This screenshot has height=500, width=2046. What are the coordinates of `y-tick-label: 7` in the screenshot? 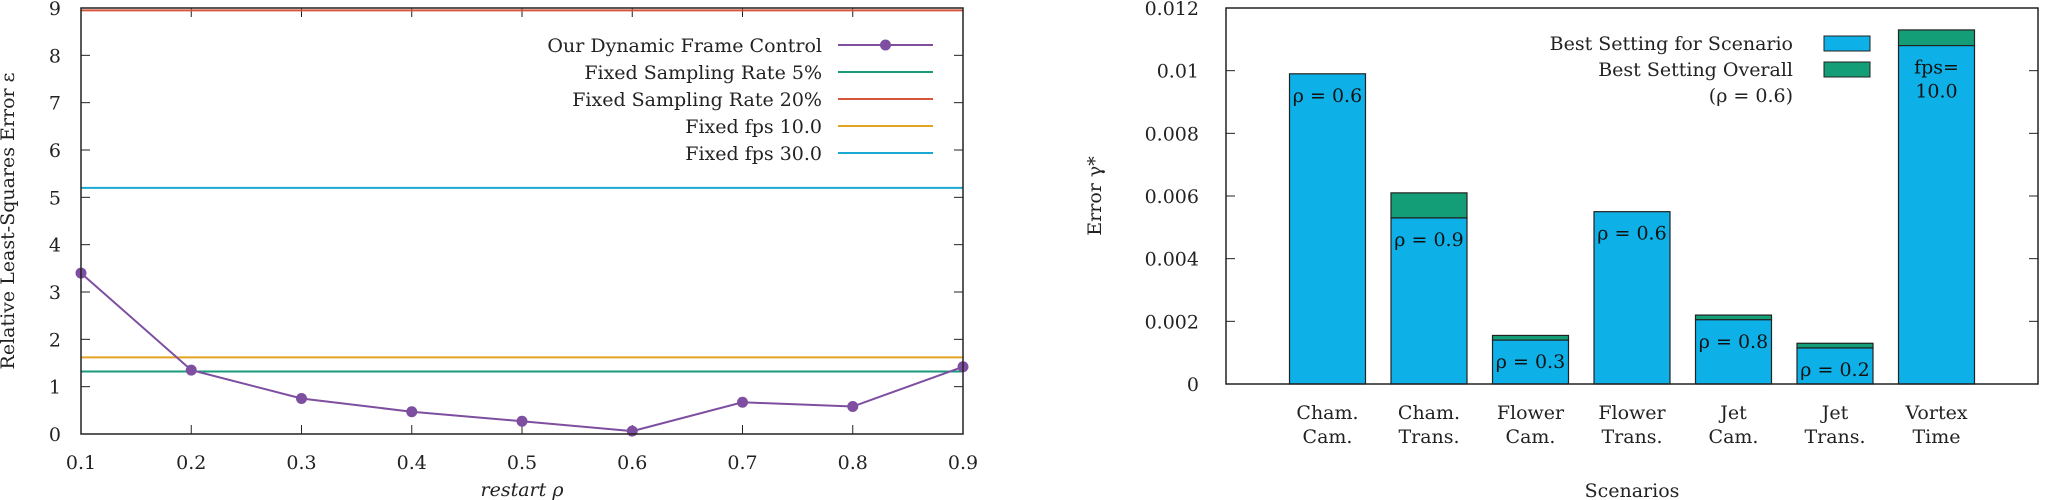 It's located at (55, 104).